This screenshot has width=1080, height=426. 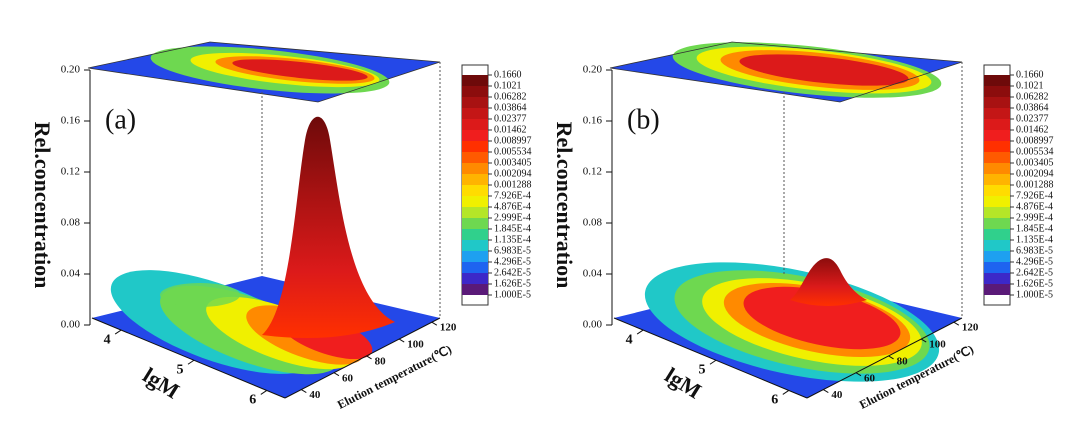 What do you see at coordinates (179, 369) in the screenshot?
I see `x-tick-label: 5` at bounding box center [179, 369].